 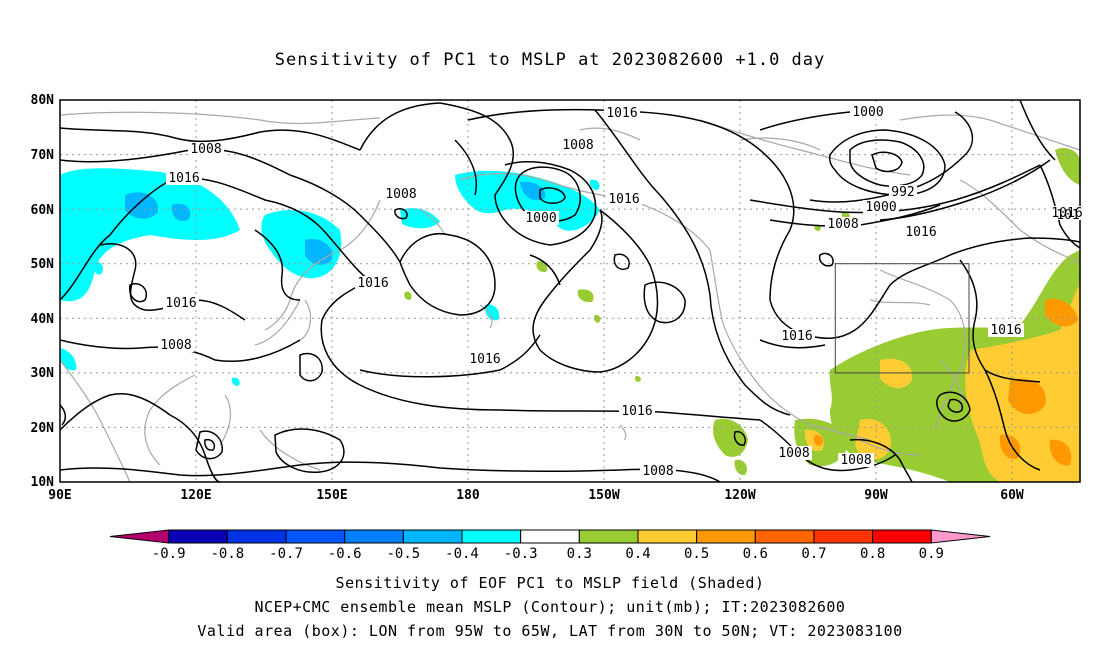 What do you see at coordinates (1067, 215) in the screenshot?
I see `contour-label-edge: 101` at bounding box center [1067, 215].